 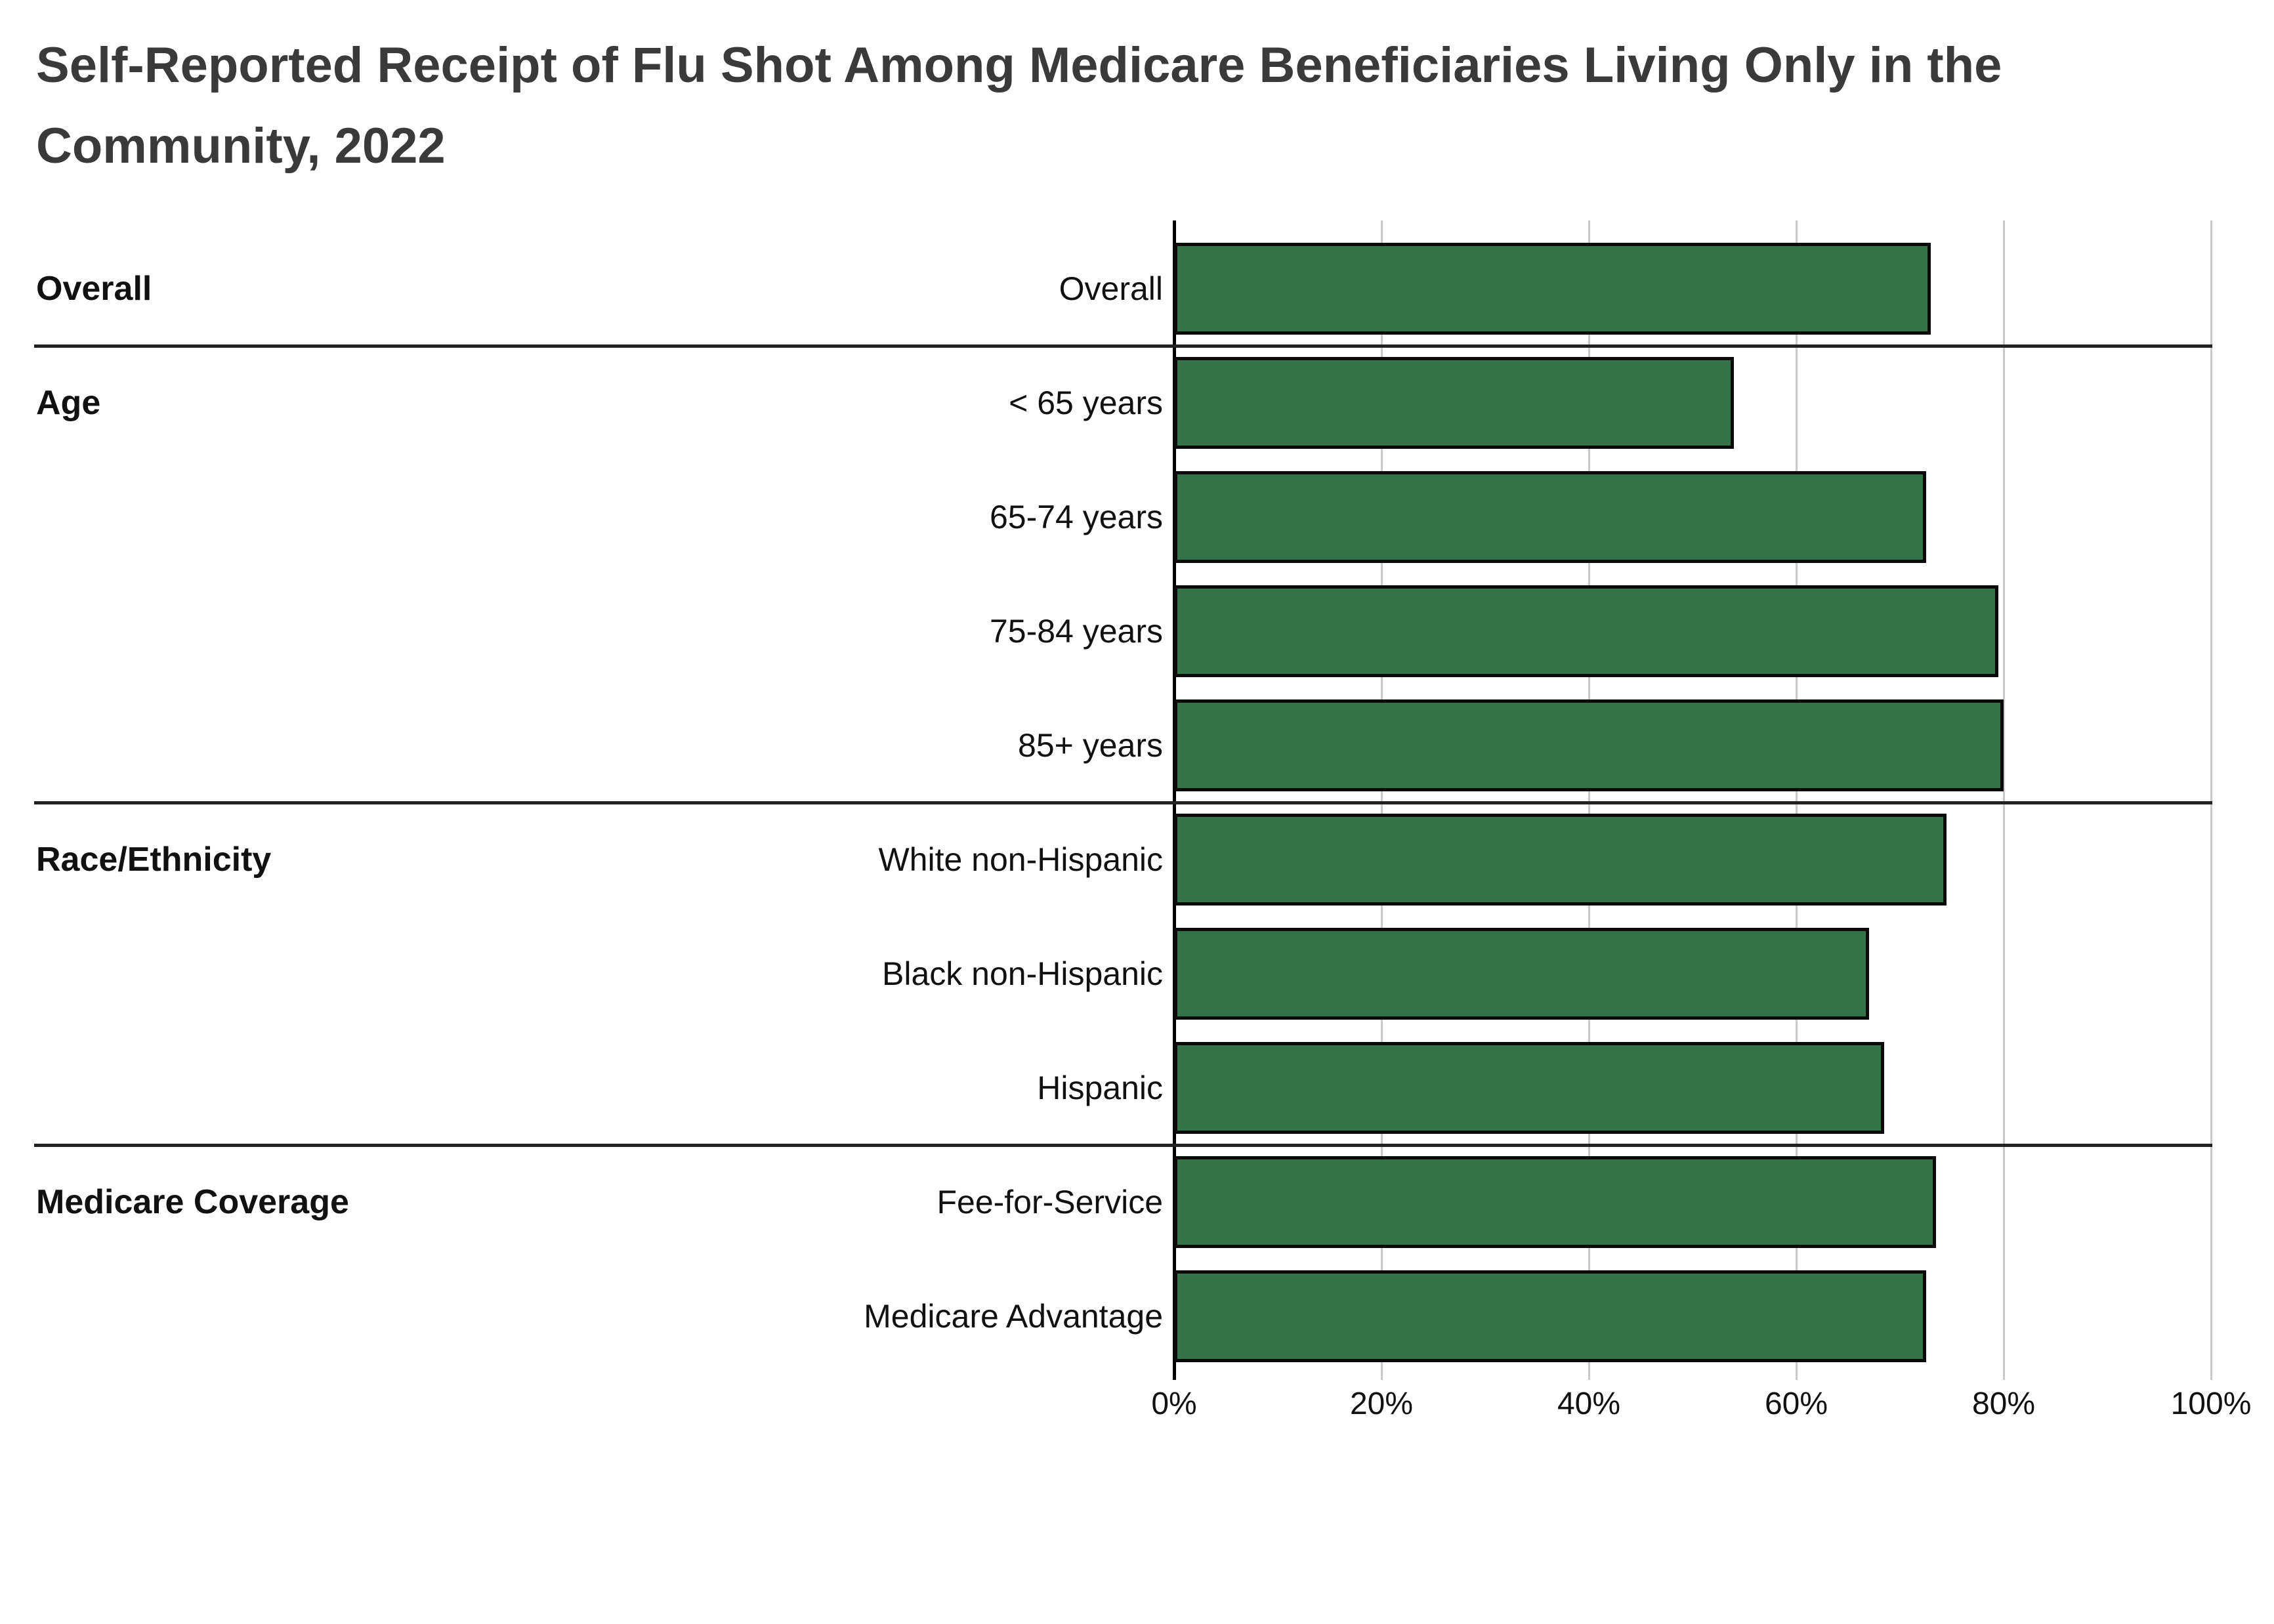 I want to click on bar-hispanic, so click(x=1529, y=1088).